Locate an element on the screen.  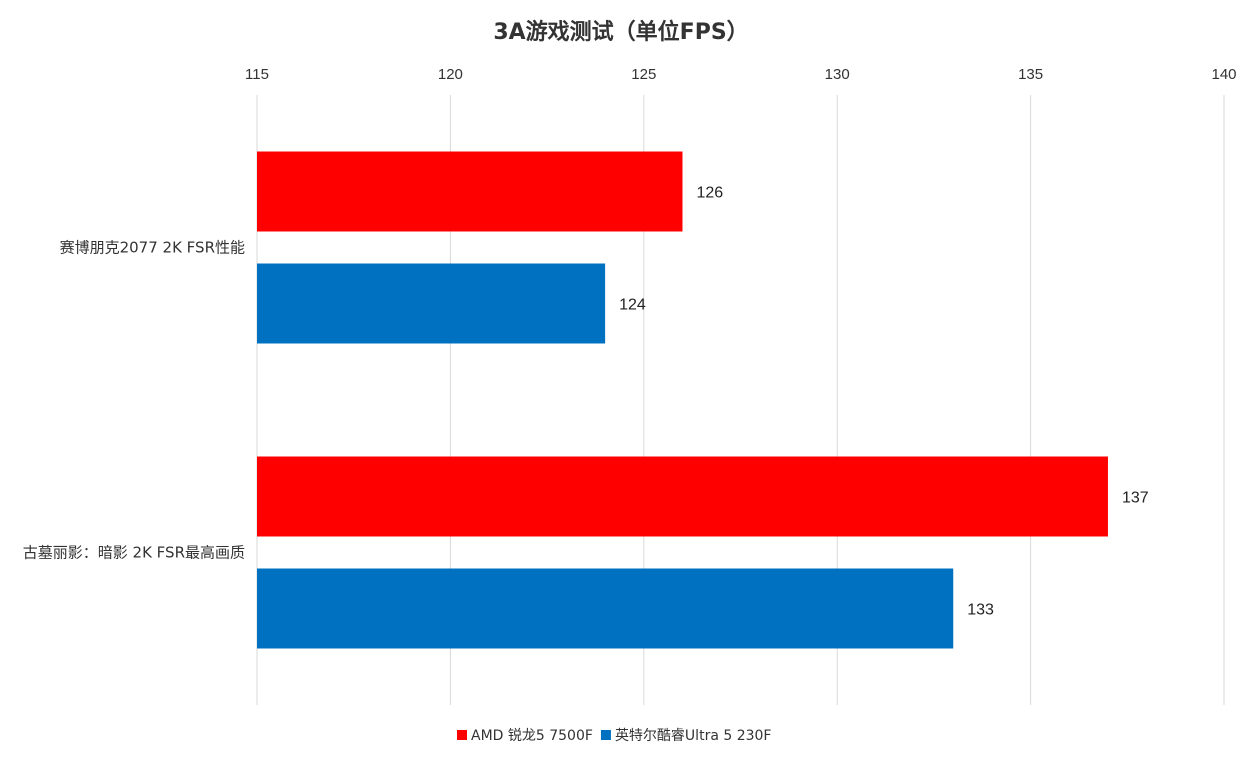
legend: AMD 锐龙5 7500F 英特尔酷睿Ultra 5 230F is located at coordinates (614, 735).